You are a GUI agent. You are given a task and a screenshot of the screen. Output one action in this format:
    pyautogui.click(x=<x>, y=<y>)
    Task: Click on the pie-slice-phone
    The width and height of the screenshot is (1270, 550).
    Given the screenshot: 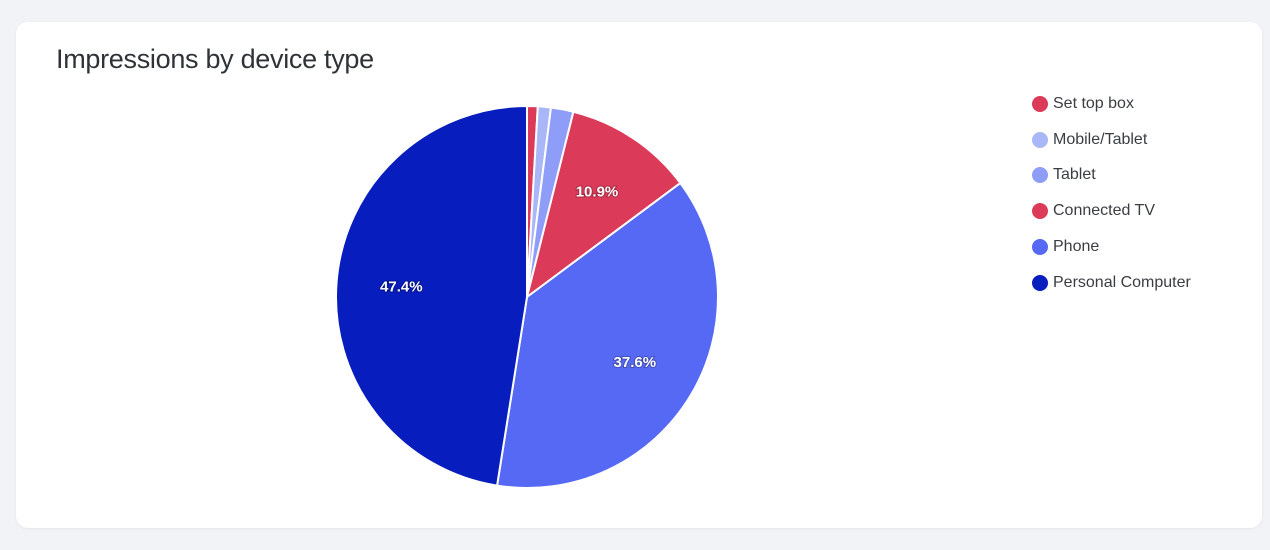 What is the action you would take?
    pyautogui.click(x=607, y=335)
    